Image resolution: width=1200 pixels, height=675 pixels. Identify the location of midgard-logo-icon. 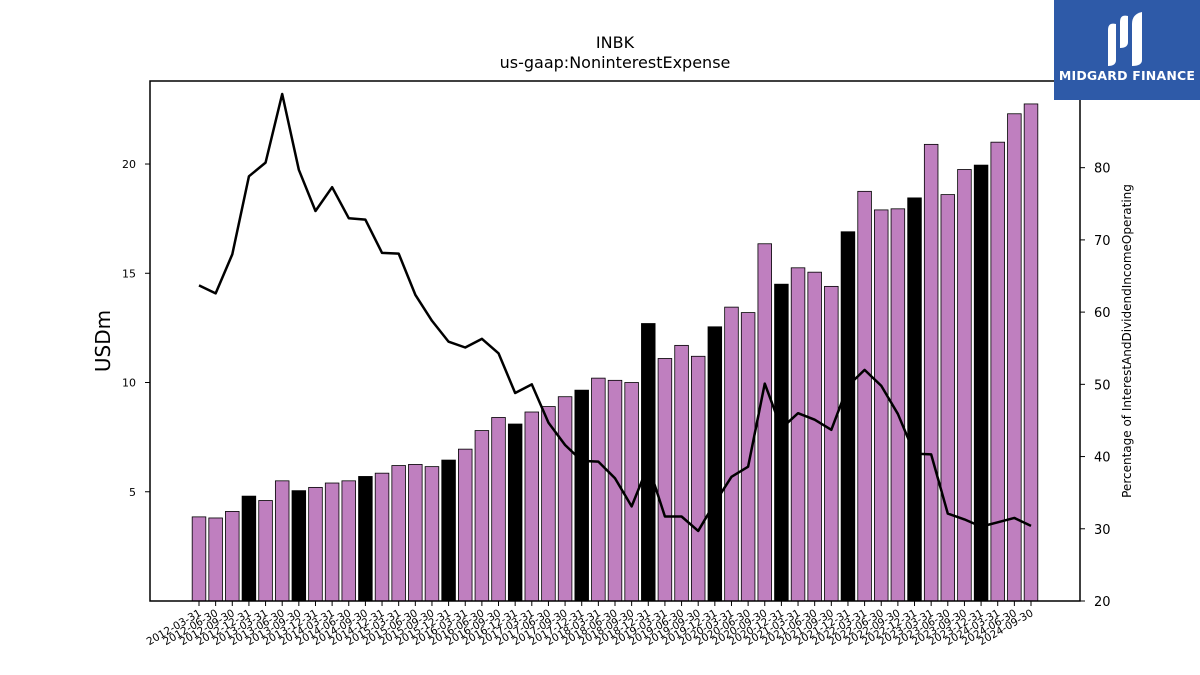
(1125, 39).